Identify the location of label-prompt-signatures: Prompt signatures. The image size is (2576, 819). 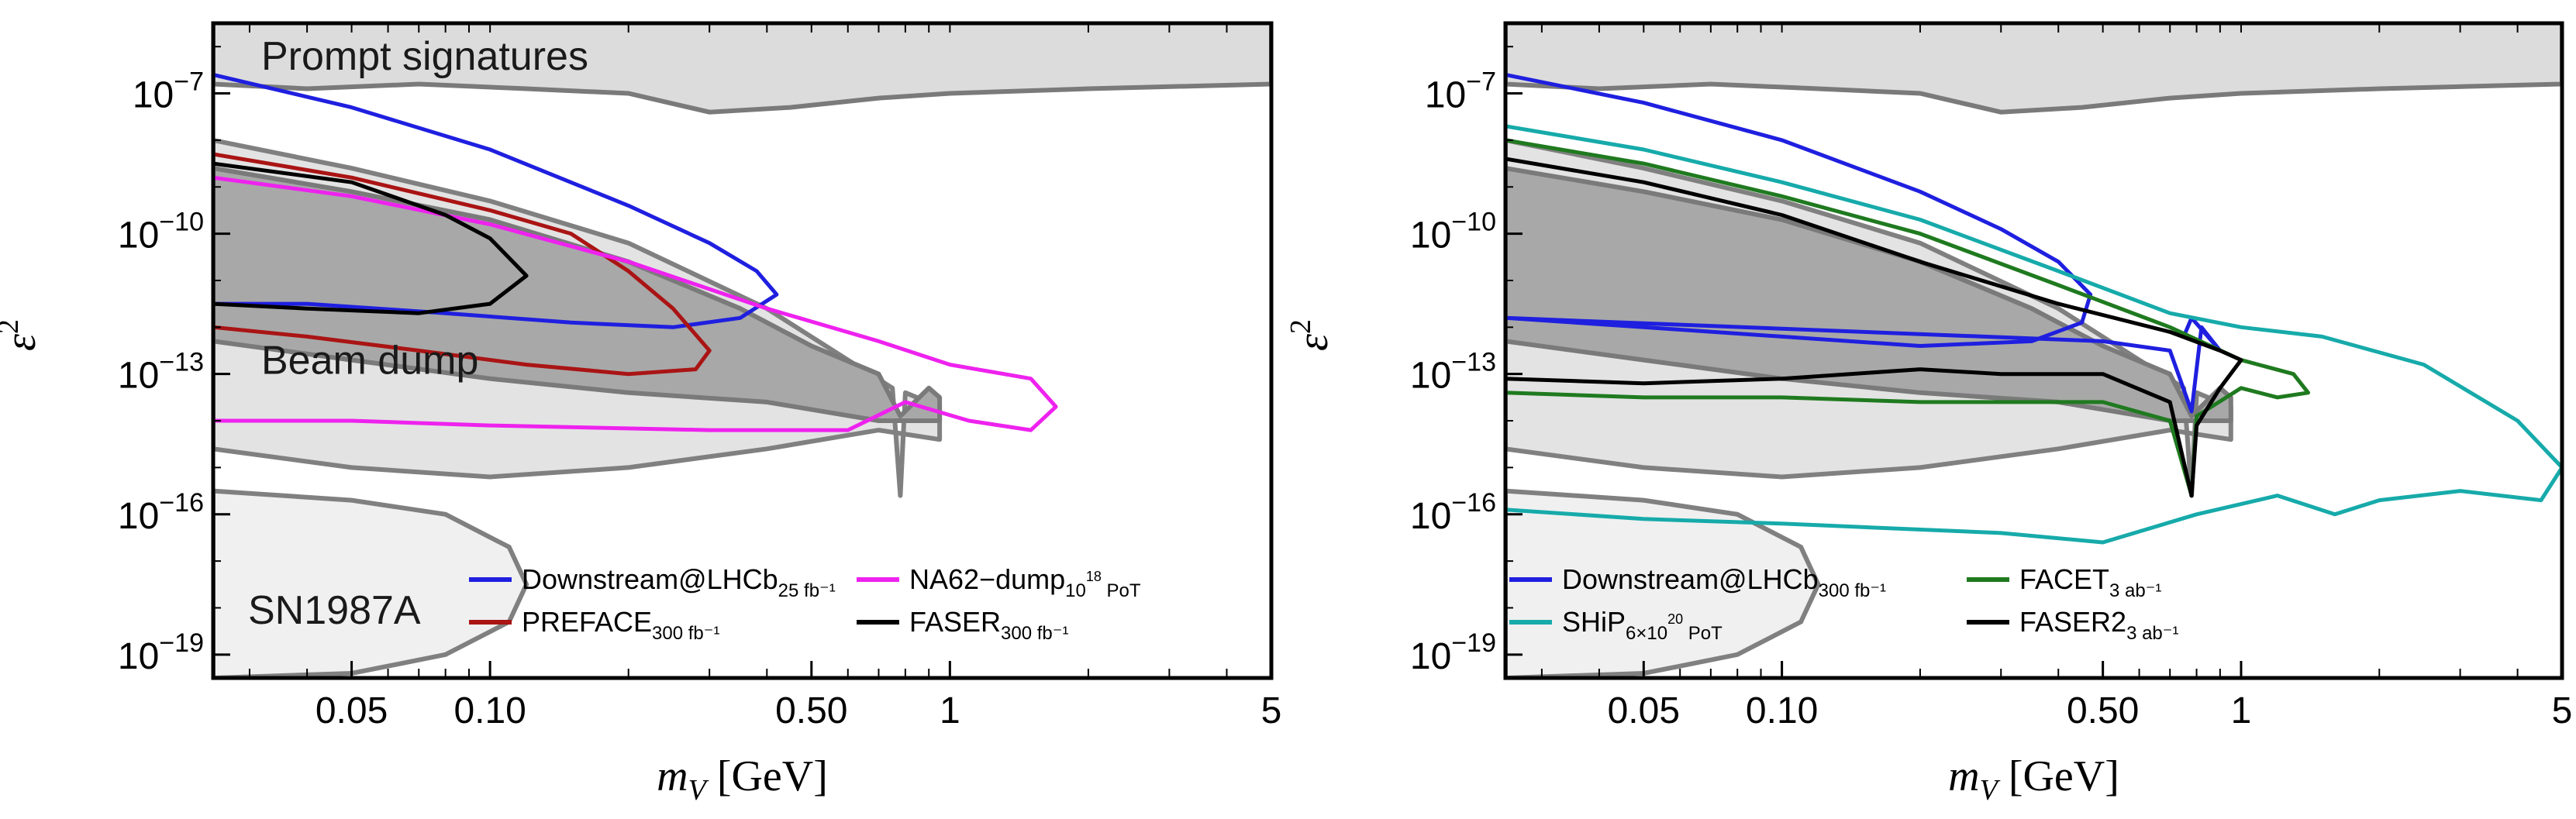
(424, 56).